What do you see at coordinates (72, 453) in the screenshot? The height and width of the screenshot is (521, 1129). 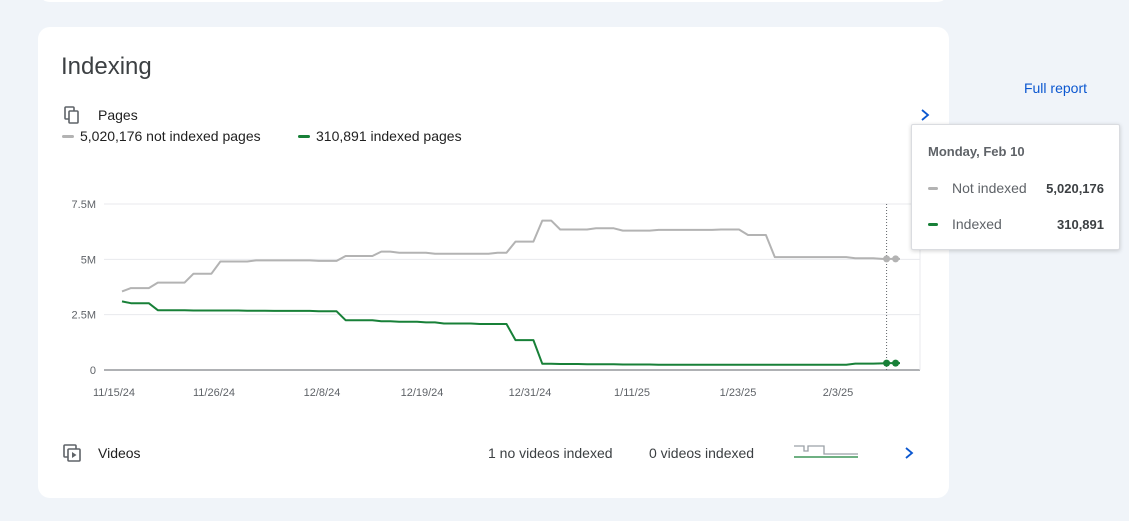 I see `video-library-icon` at bounding box center [72, 453].